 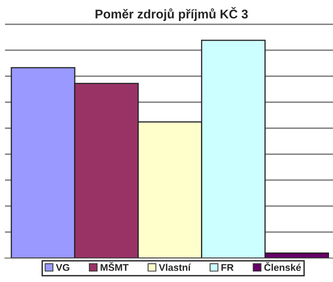 What do you see at coordinates (172, 14) in the screenshot?
I see `chart-title: Poměr zdrojů příjmů KČ 3` at bounding box center [172, 14].